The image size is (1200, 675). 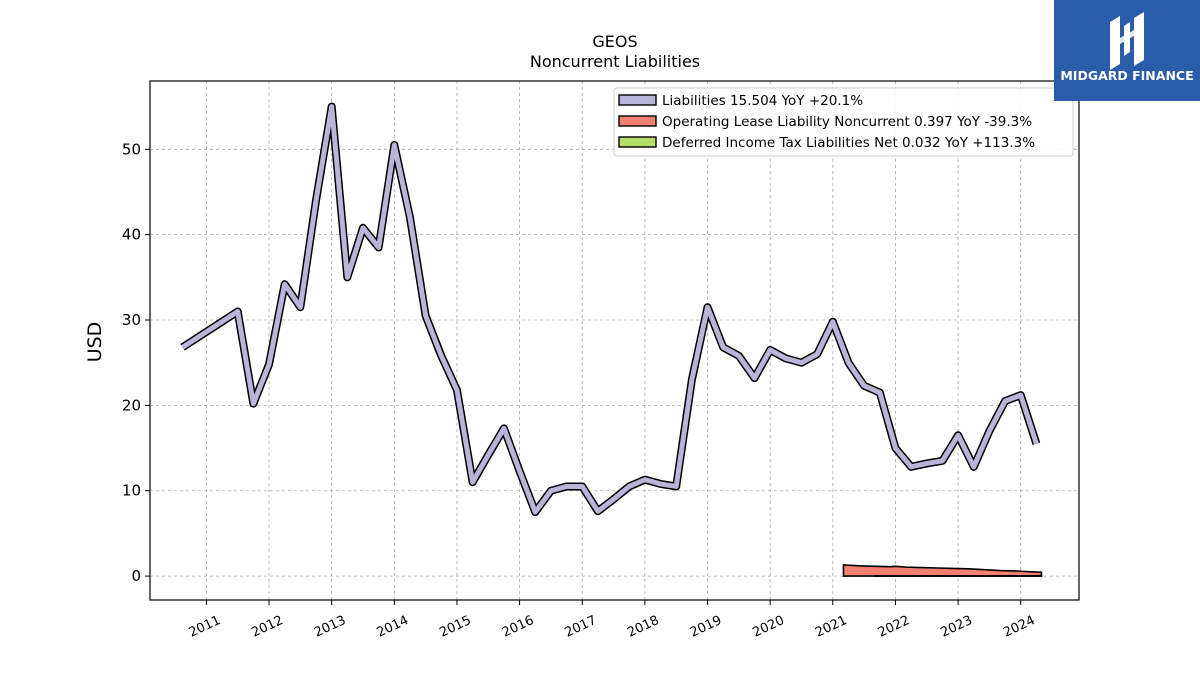 What do you see at coordinates (581, 627) in the screenshot?
I see `x-tick-label: 2017` at bounding box center [581, 627].